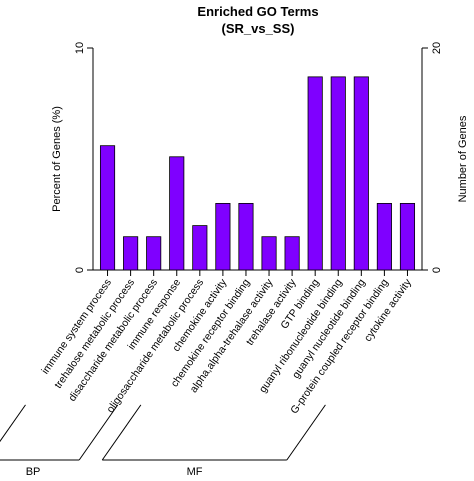  I want to click on y-axis-label-right: Number of Genes, so click(463, 158).